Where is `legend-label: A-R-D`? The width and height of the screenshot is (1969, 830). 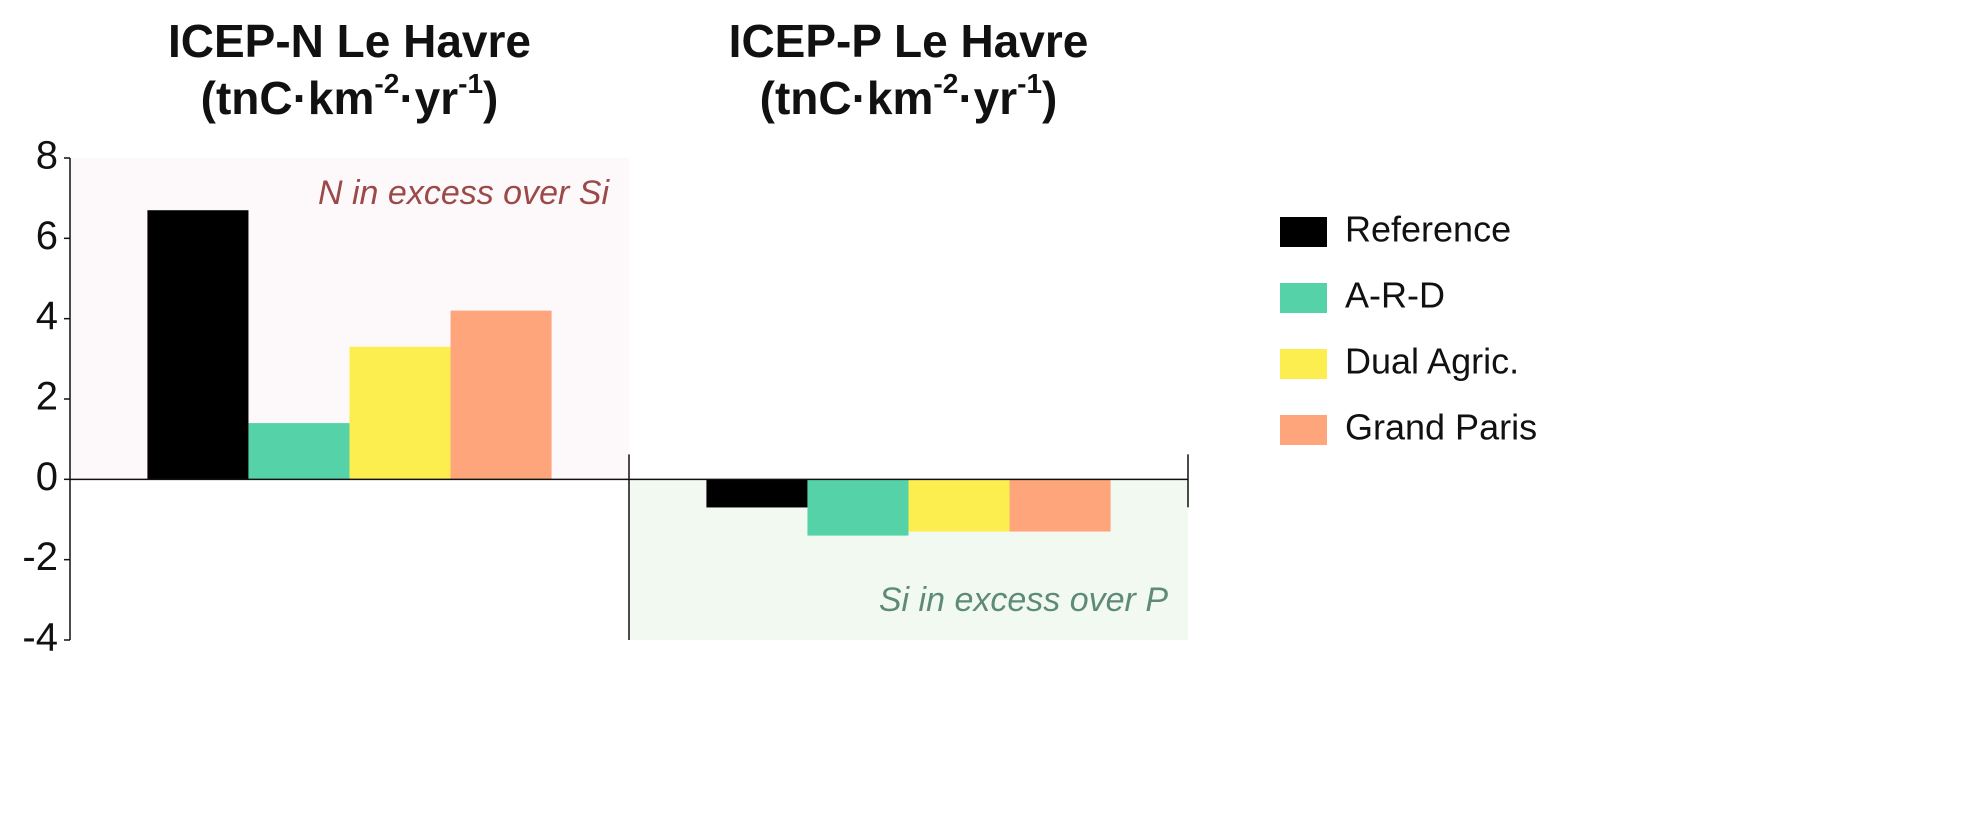 legend-label: A-R-D is located at coordinates (1395, 295).